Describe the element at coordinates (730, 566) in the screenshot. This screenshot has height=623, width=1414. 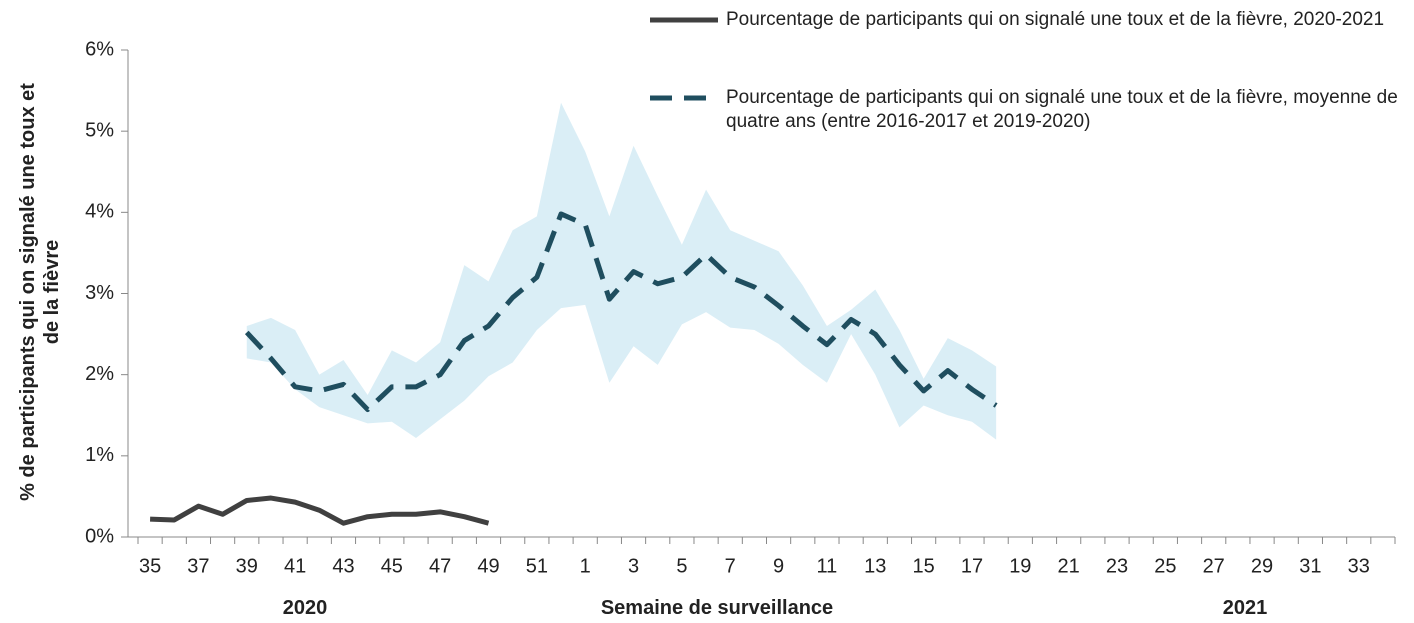
I see `x-tick-label: 7` at that location.